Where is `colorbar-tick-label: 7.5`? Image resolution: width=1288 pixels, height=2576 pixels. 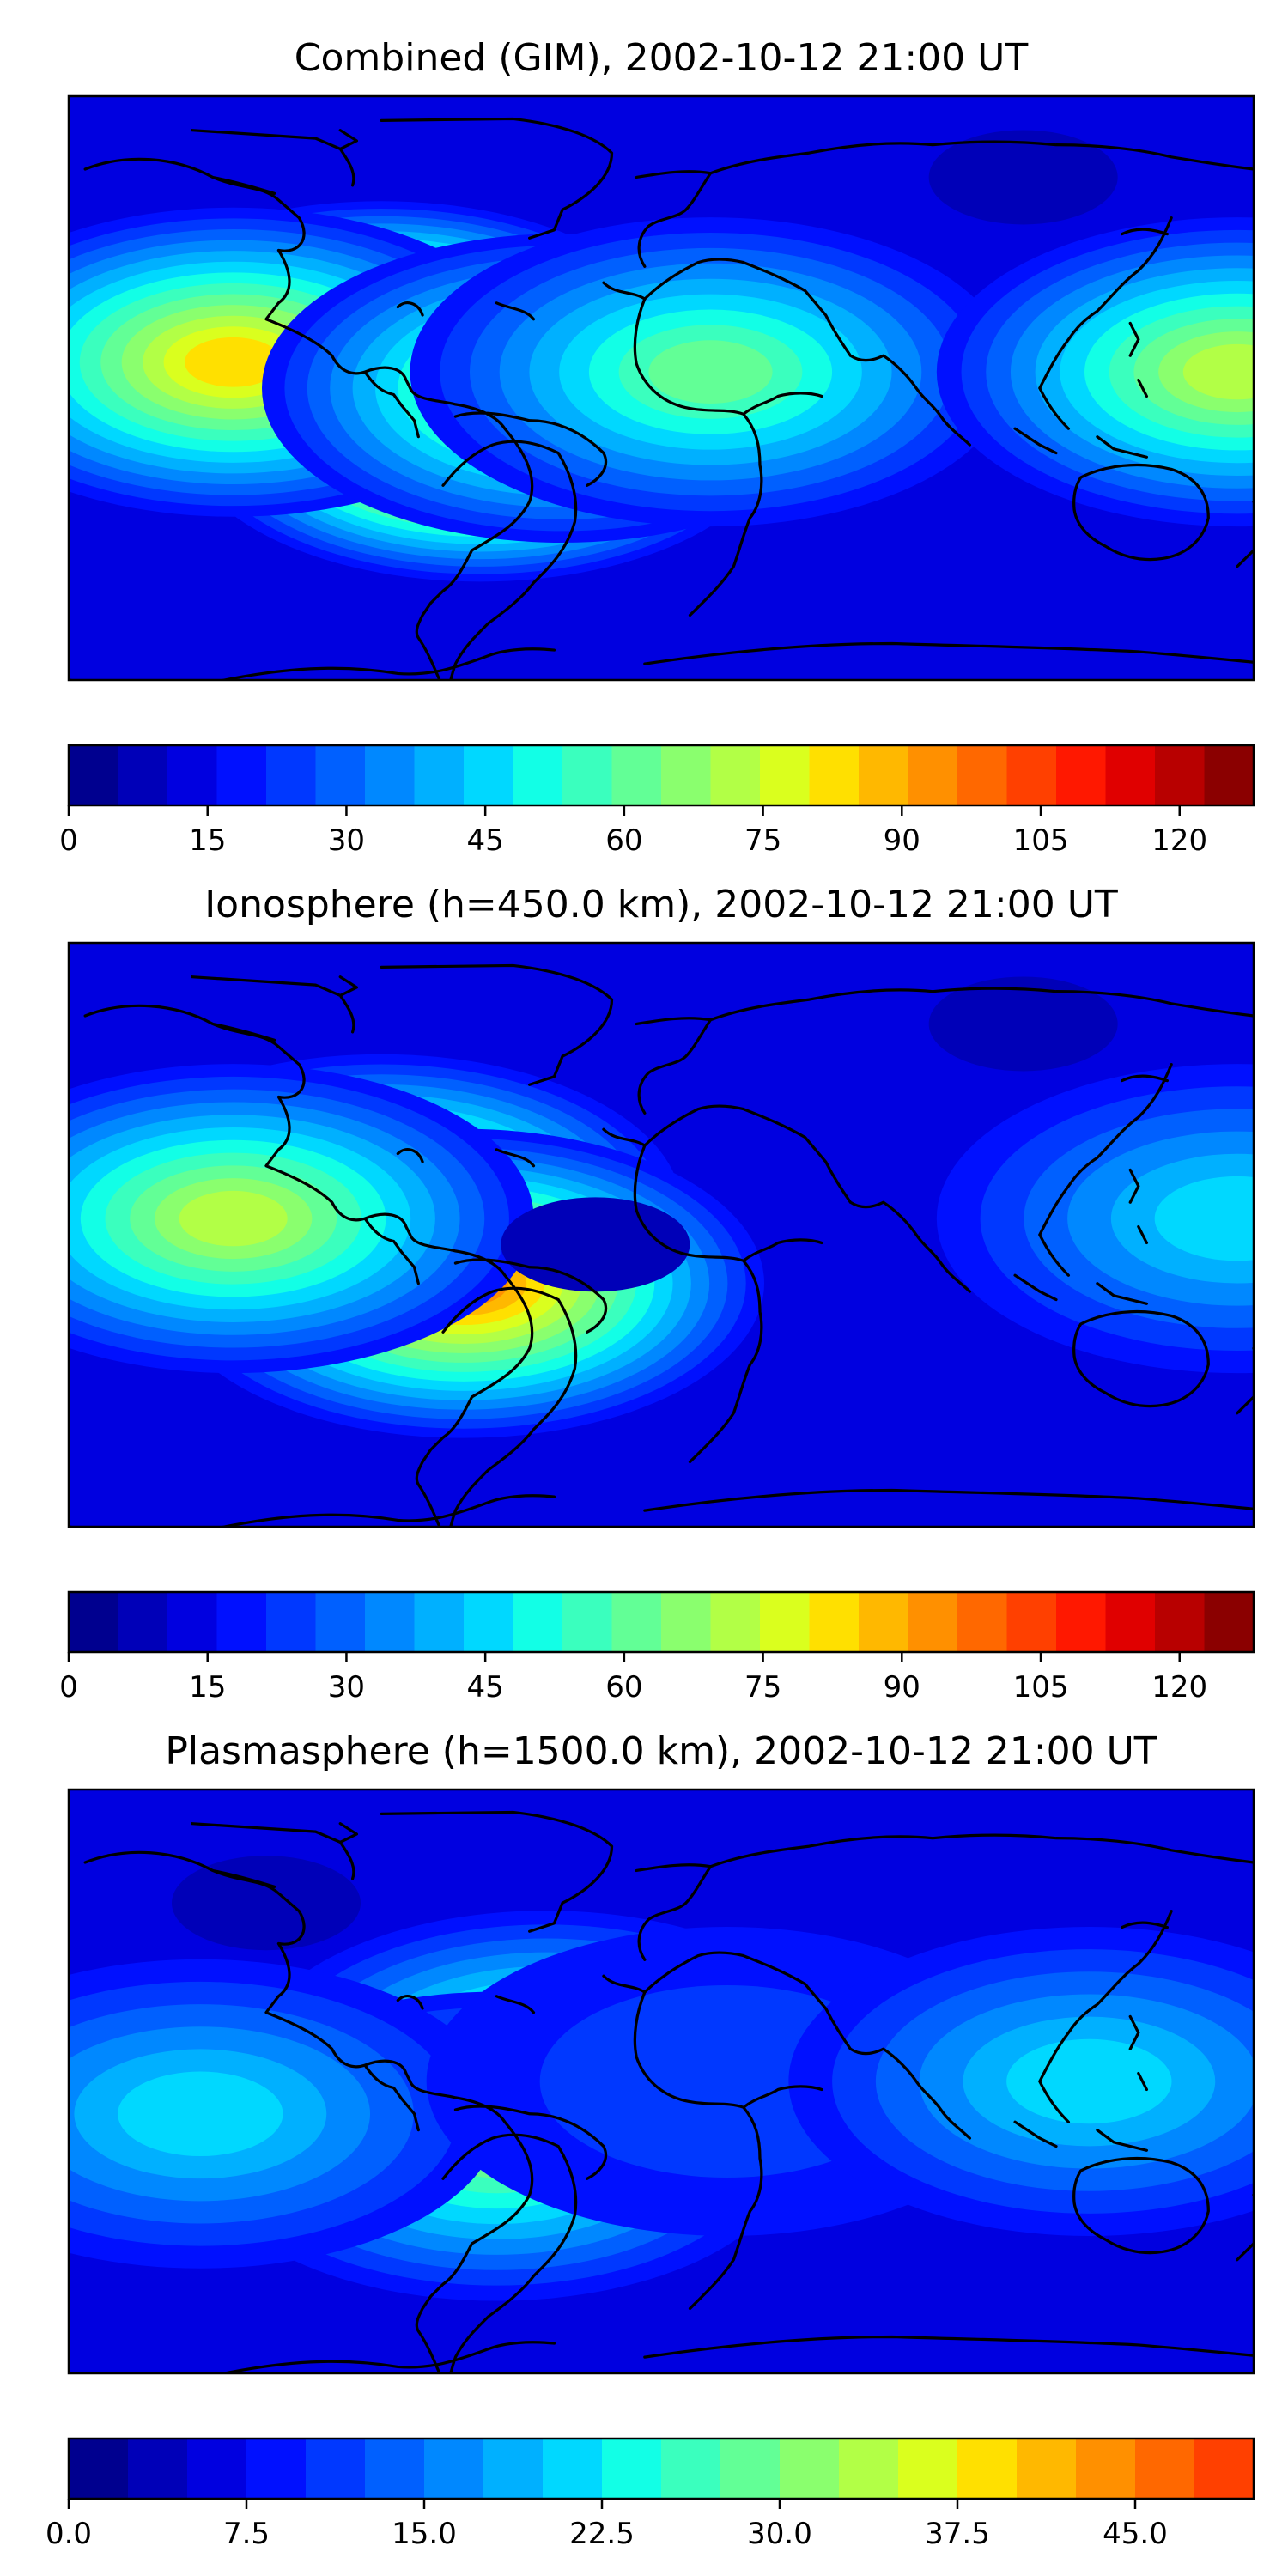
colorbar-tick-label: 7.5 is located at coordinates (247, 2534).